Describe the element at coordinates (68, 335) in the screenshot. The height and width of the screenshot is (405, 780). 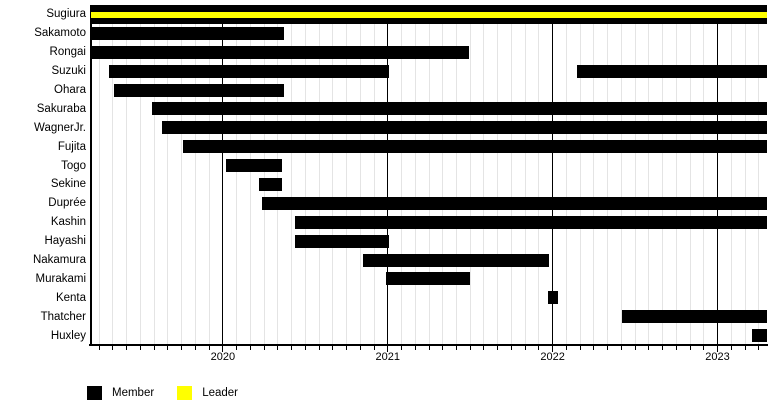
I see `row-label: Huxley` at that location.